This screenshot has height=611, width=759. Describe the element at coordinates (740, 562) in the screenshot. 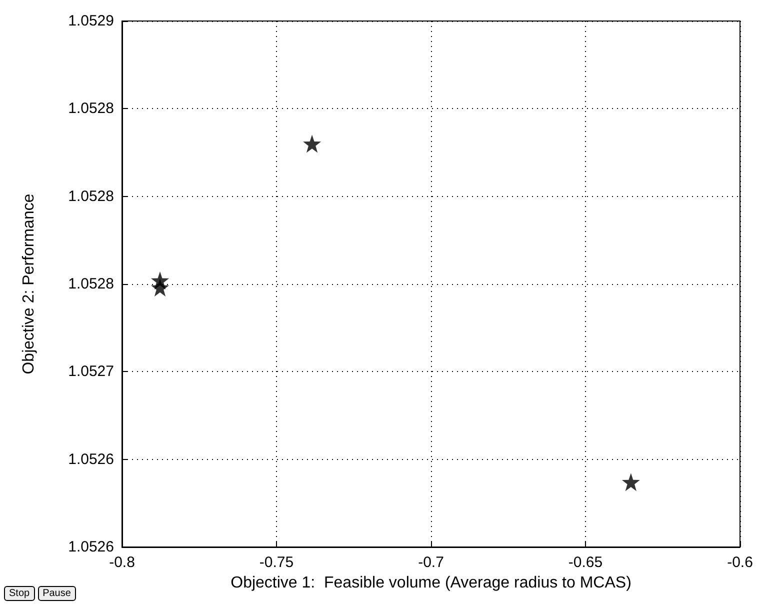

I see `x-tick-label: -0.6` at that location.